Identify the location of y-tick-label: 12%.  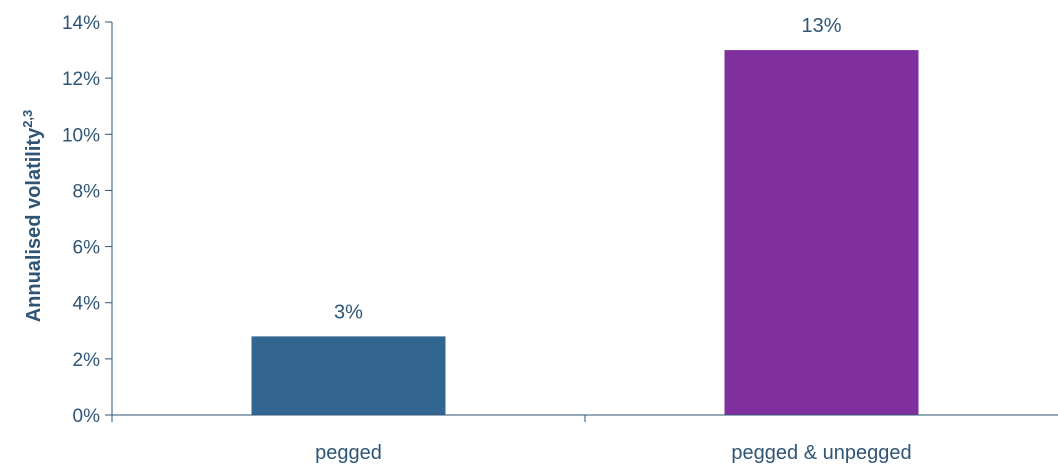
(81, 79).